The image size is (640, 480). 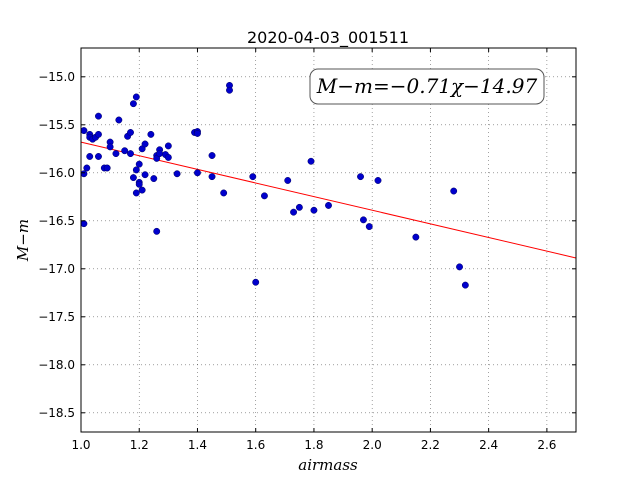 What do you see at coordinates (430, 445) in the screenshot?
I see `x-tick-label: 2.2` at bounding box center [430, 445].